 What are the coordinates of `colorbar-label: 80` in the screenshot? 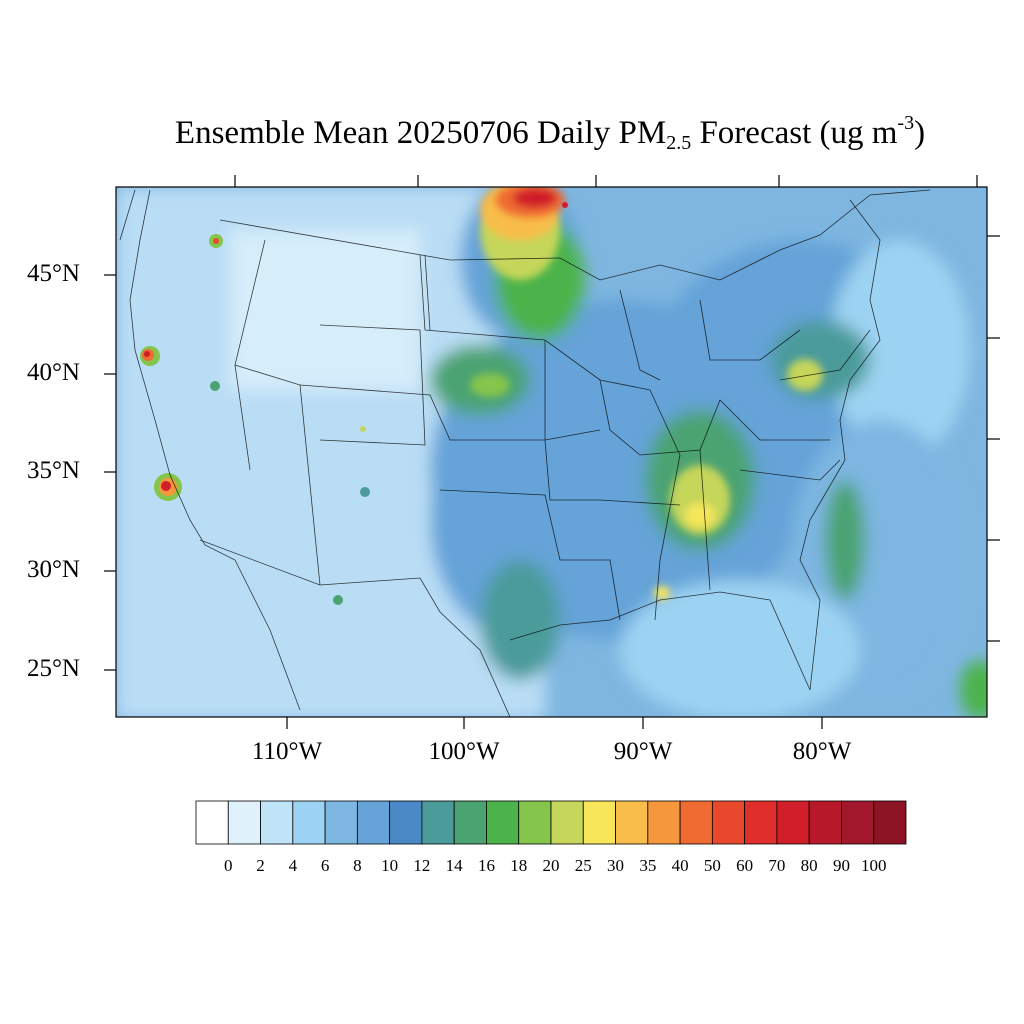 It's located at (809, 865).